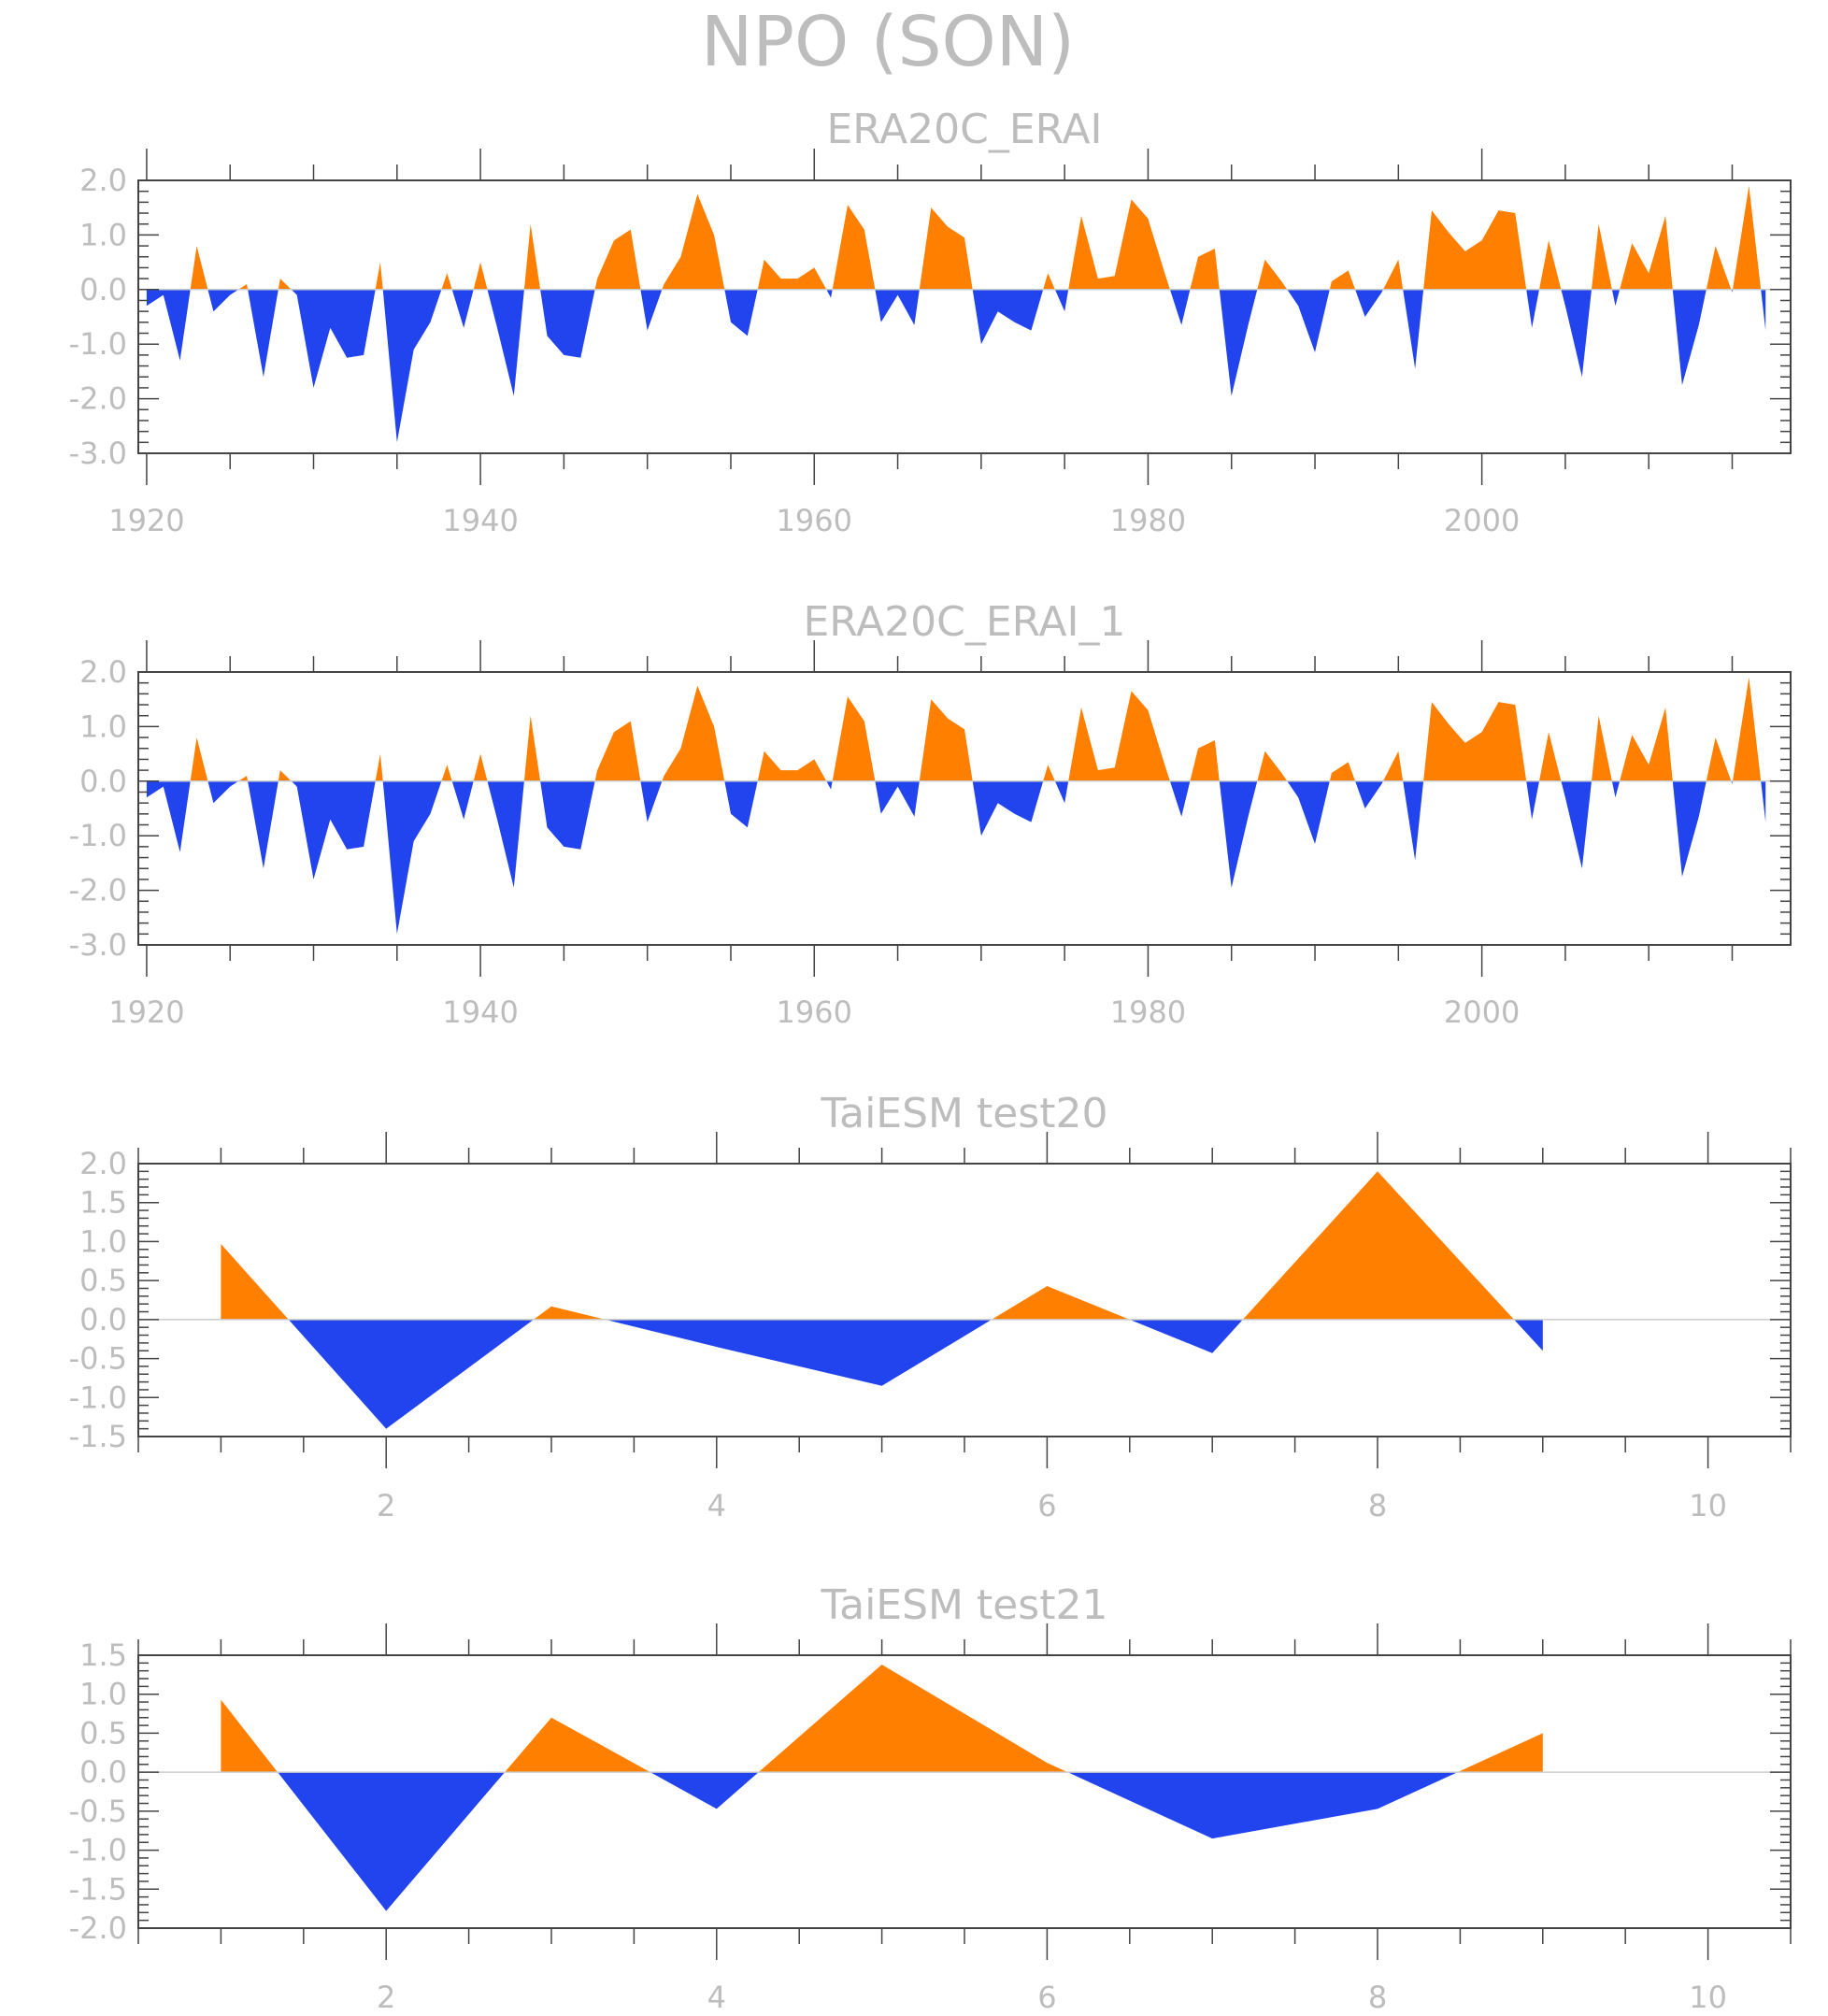 This screenshot has height=2016, width=1828. Describe the element at coordinates (386, 1997) in the screenshot. I see `x-tick-label: 2` at that location.